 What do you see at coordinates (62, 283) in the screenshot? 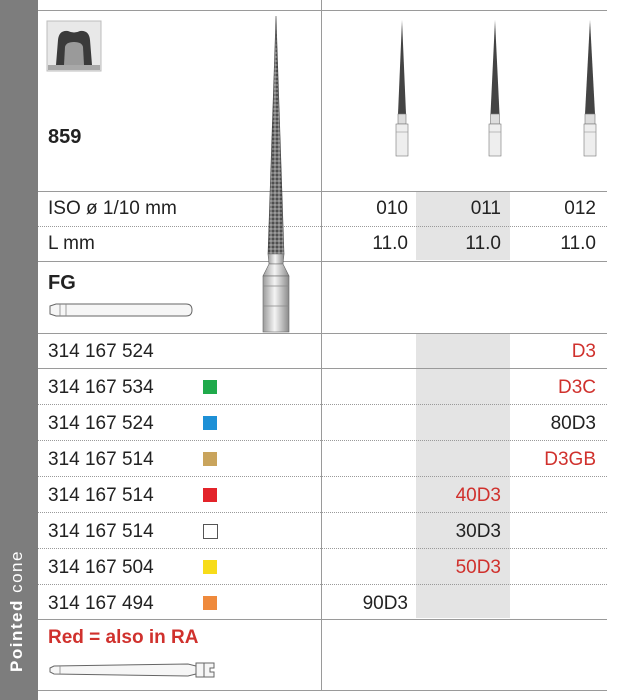
I see `shank-label: FG` at bounding box center [62, 283].